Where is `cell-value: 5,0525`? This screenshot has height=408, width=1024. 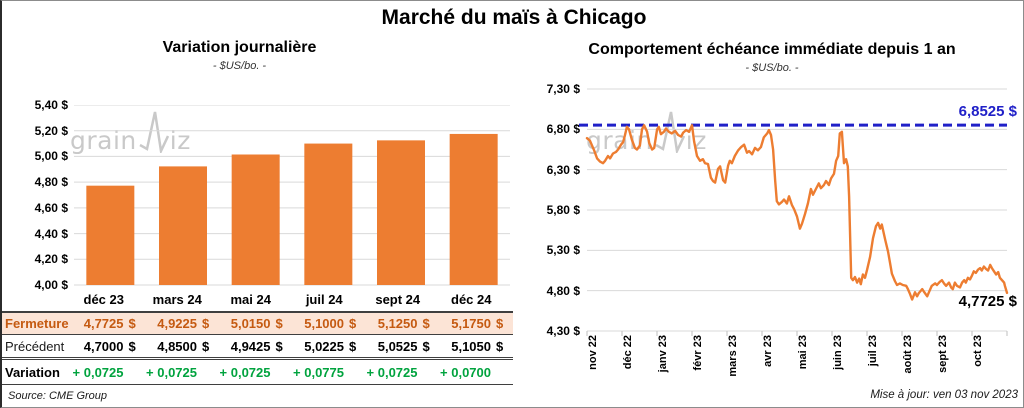 cell-value: 5,0525 is located at coordinates (397, 346).